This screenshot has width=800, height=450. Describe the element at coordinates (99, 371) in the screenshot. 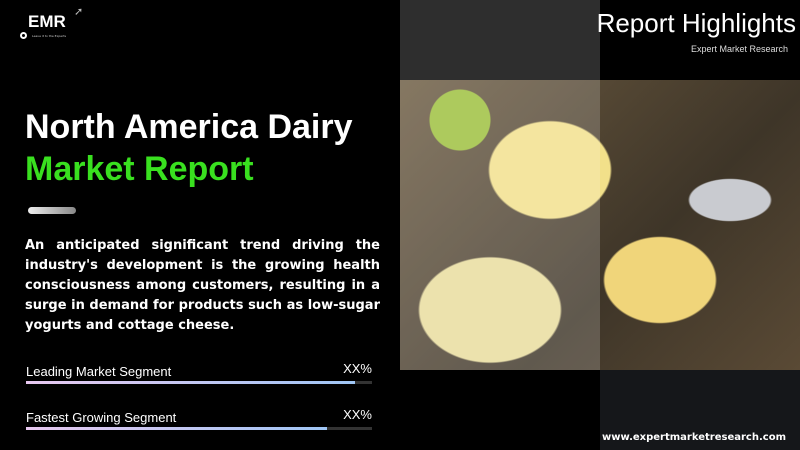

I see `segment-label: Leading Market Segment` at that location.